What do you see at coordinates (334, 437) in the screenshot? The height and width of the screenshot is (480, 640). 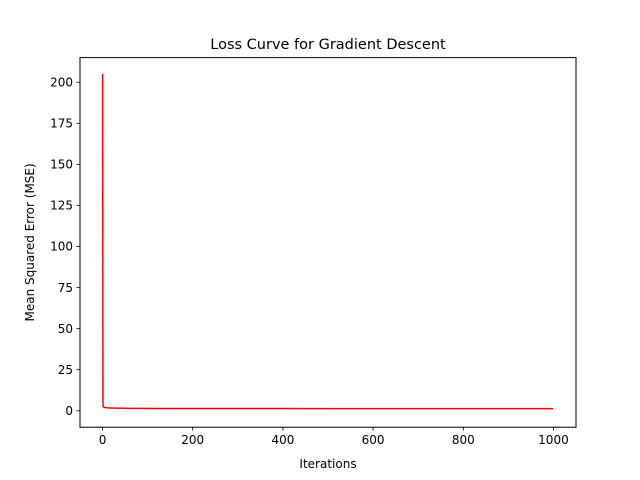 I see `x-axis-ticks: 0 200 400 600 800 1000` at bounding box center [334, 437].